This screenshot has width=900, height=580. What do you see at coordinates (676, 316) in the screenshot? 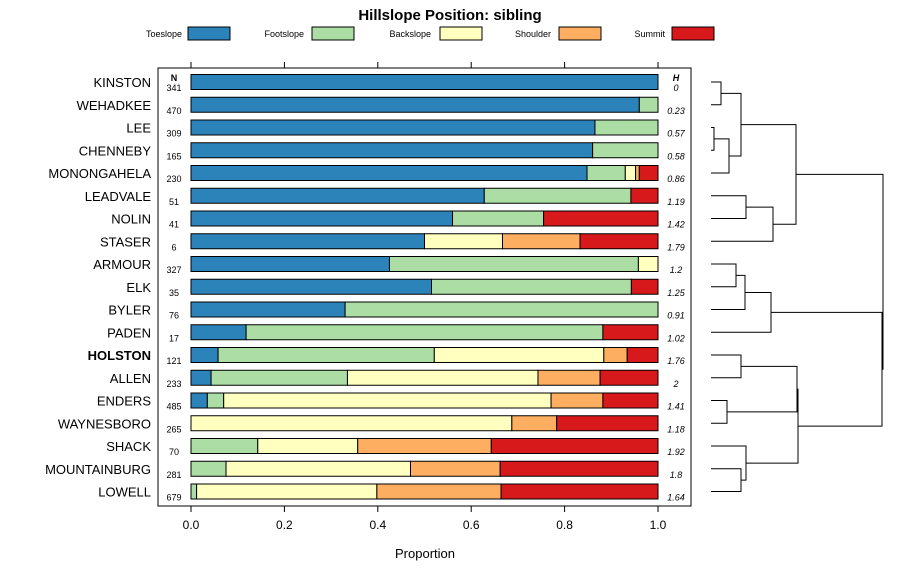
I see `row-h-value: 0.91` at bounding box center [676, 316].